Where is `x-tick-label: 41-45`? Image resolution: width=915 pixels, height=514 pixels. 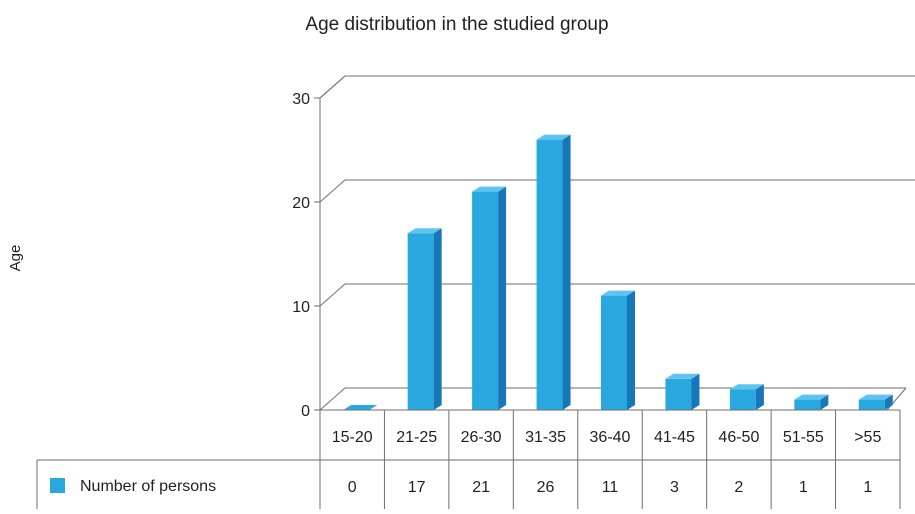 x-tick-label: 41-45 is located at coordinates (674, 437).